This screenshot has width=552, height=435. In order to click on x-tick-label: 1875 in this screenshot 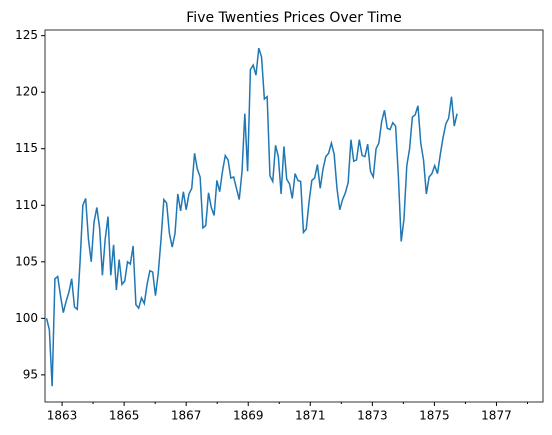, I will do `click(434, 416)`.